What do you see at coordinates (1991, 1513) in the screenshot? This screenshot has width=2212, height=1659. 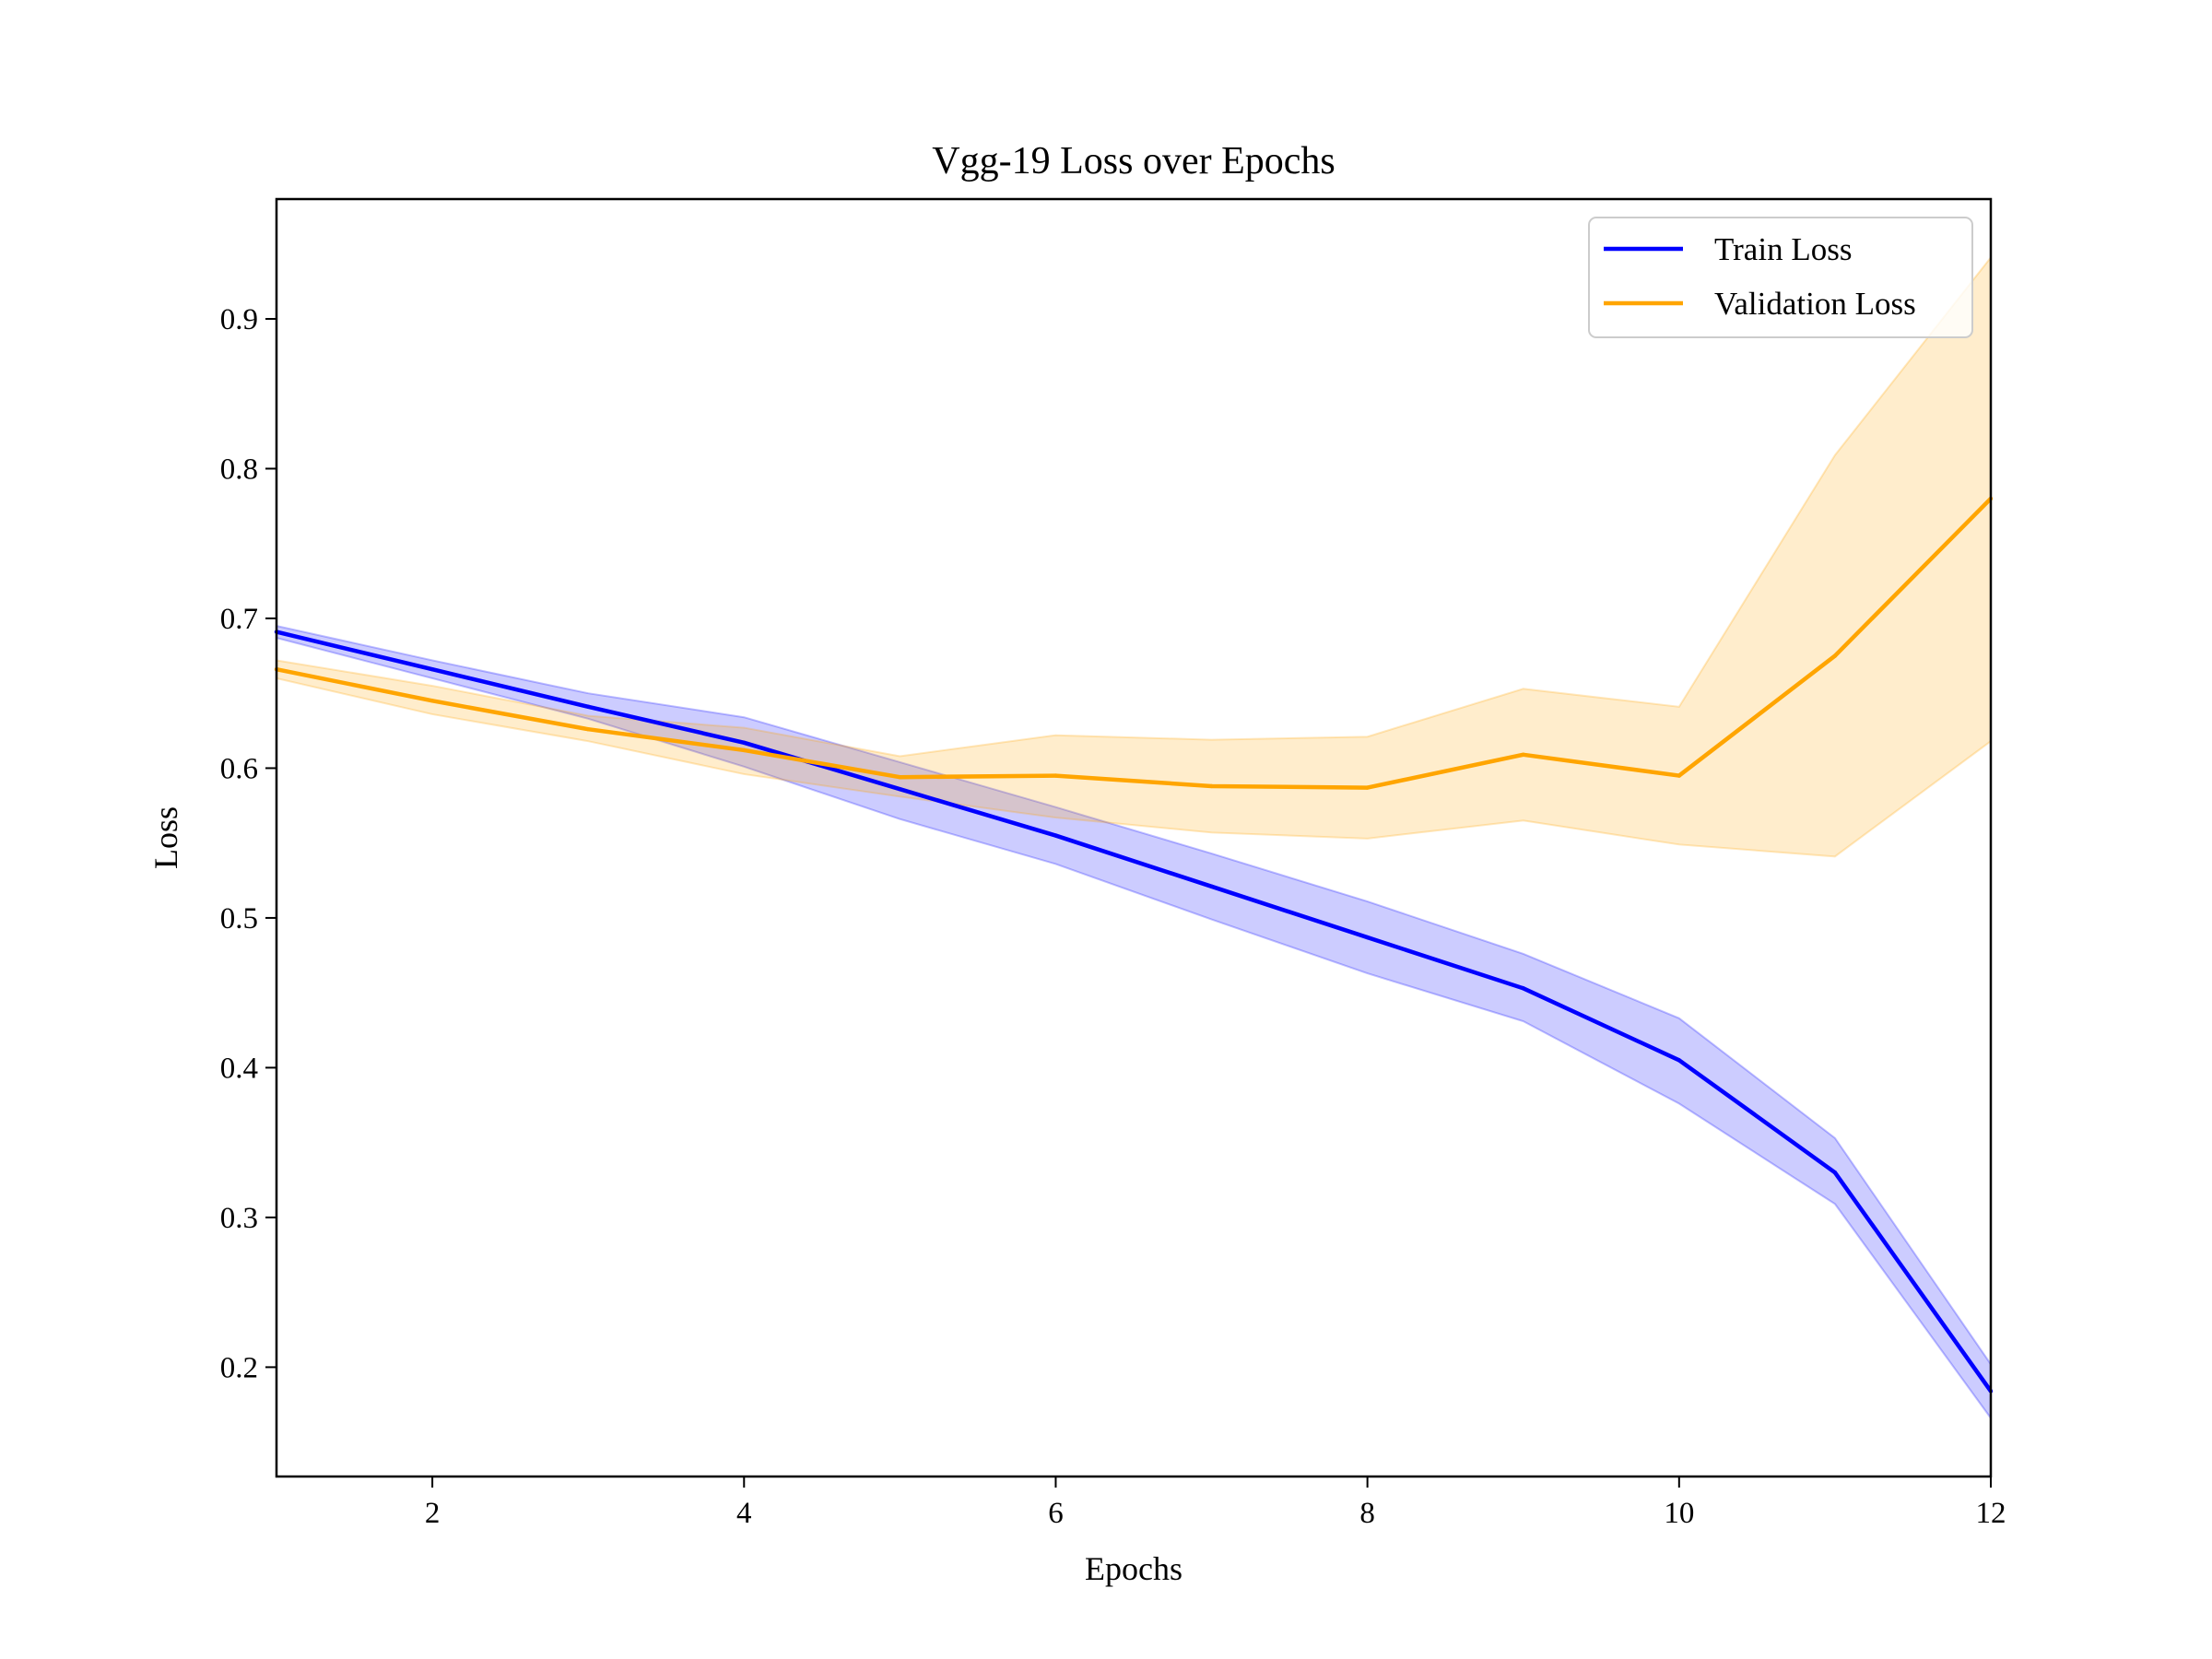 I see `x-tick-label-12: 12` at bounding box center [1991, 1513].